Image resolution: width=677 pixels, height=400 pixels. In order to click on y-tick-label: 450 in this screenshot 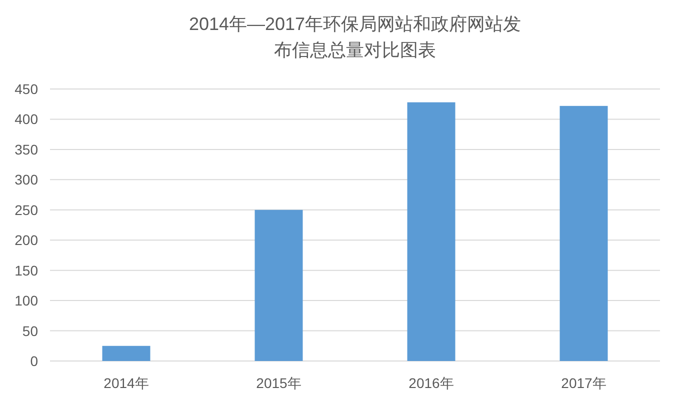, I will do `click(26, 89)`.